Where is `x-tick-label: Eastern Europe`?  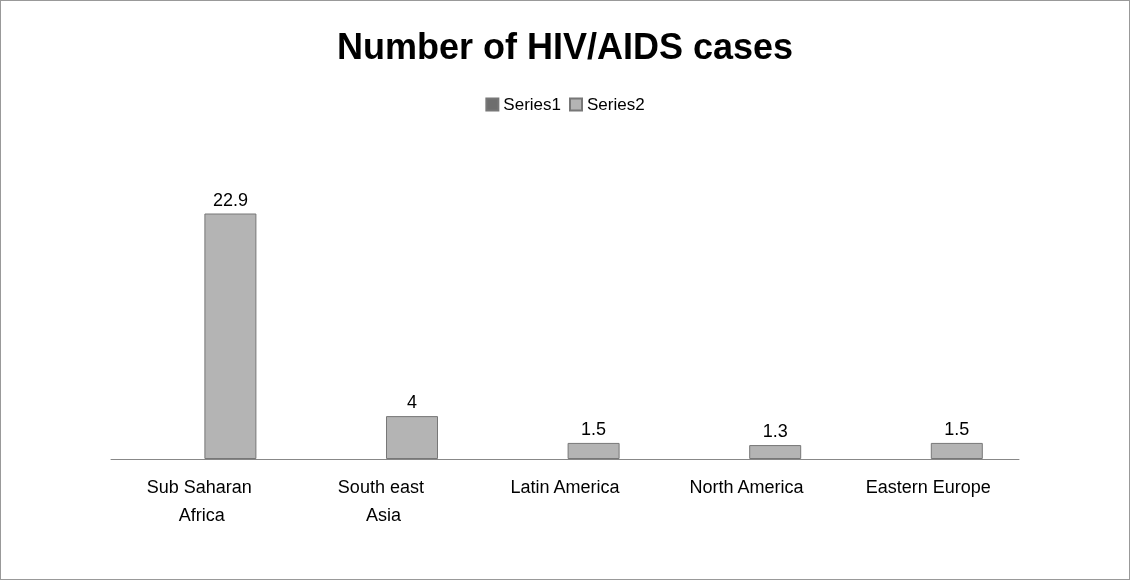 x-tick-label: Eastern Europe is located at coordinates (928, 487).